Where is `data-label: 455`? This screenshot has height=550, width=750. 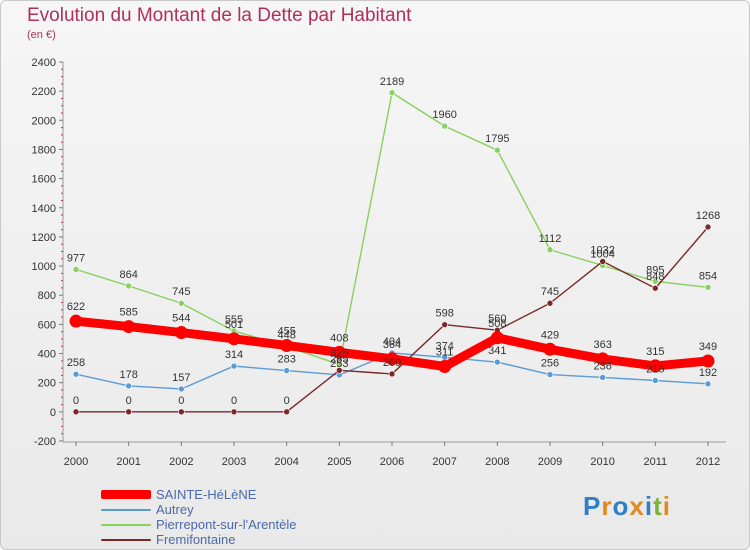
data-label: 455 is located at coordinates (286, 332).